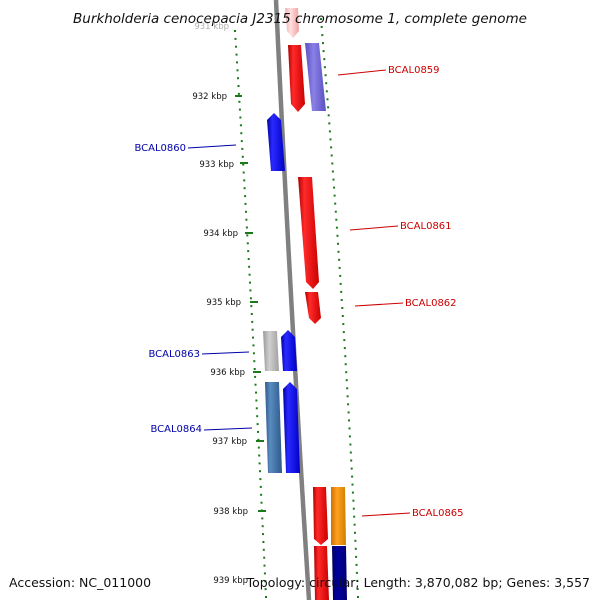 The height and width of the screenshot is (600, 600). I want to click on gene-track, so click(305, 304).